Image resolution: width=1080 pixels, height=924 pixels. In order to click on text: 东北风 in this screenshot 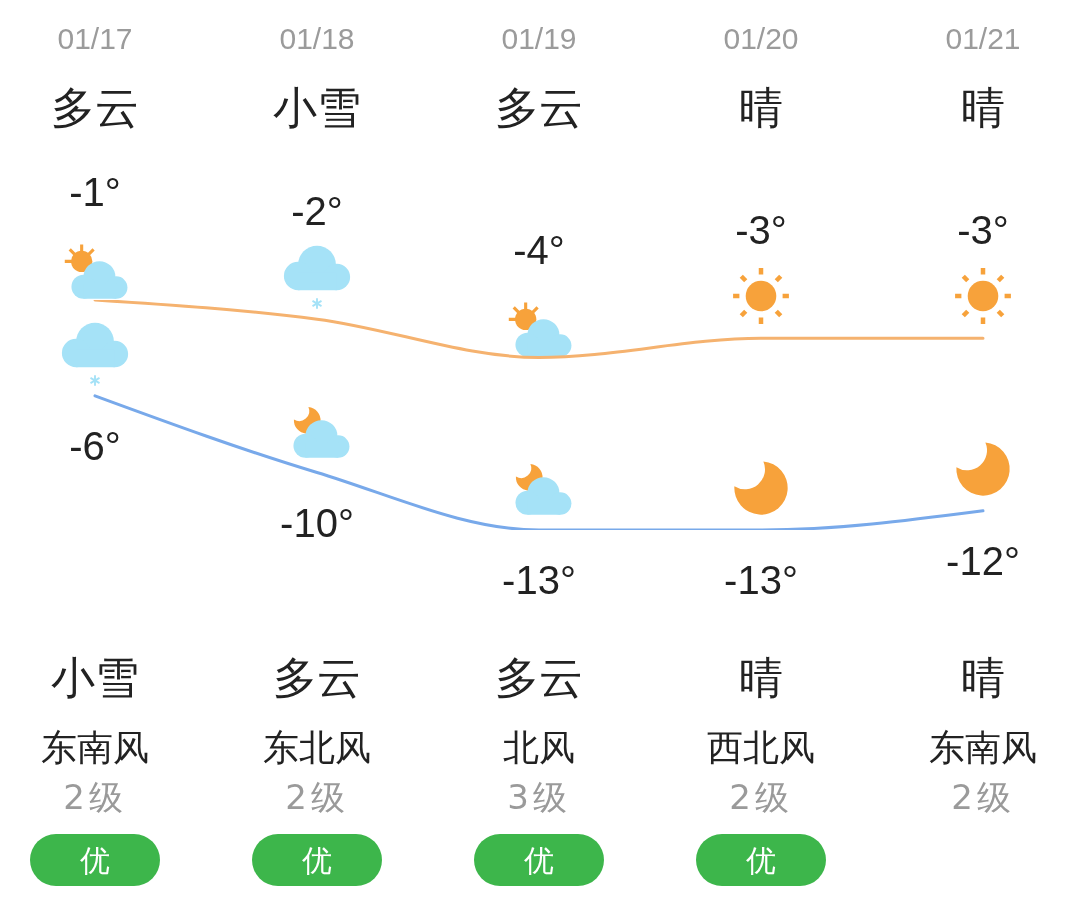, I will do `click(317, 748)`.